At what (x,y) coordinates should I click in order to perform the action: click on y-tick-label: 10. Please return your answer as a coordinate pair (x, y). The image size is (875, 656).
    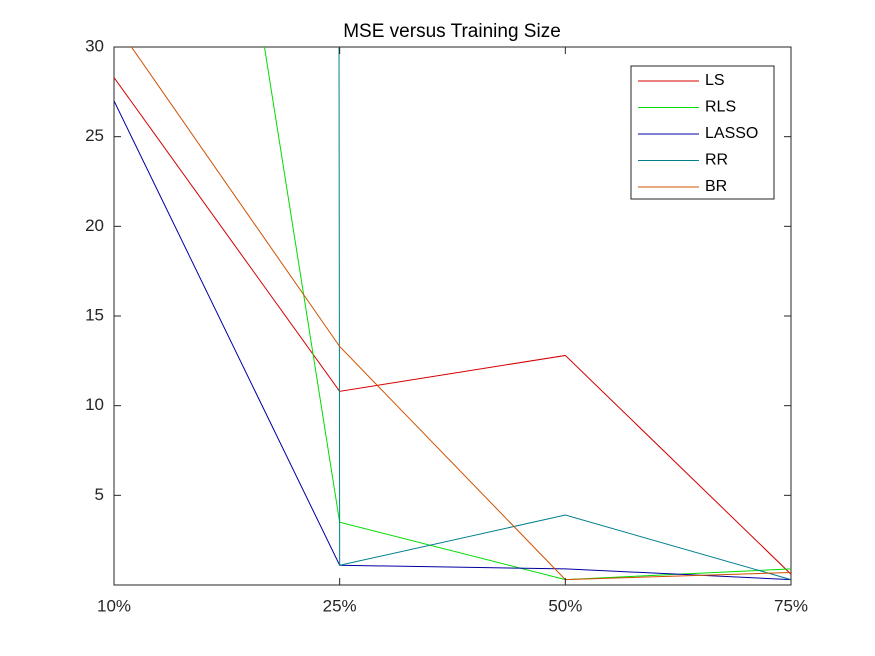
    Looking at the image, I should click on (94, 404).